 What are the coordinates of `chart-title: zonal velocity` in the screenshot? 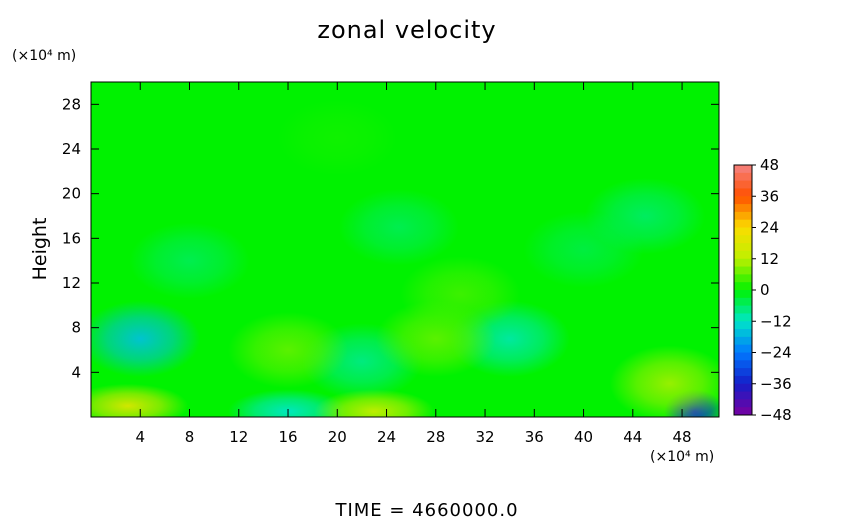 It's located at (406, 30).